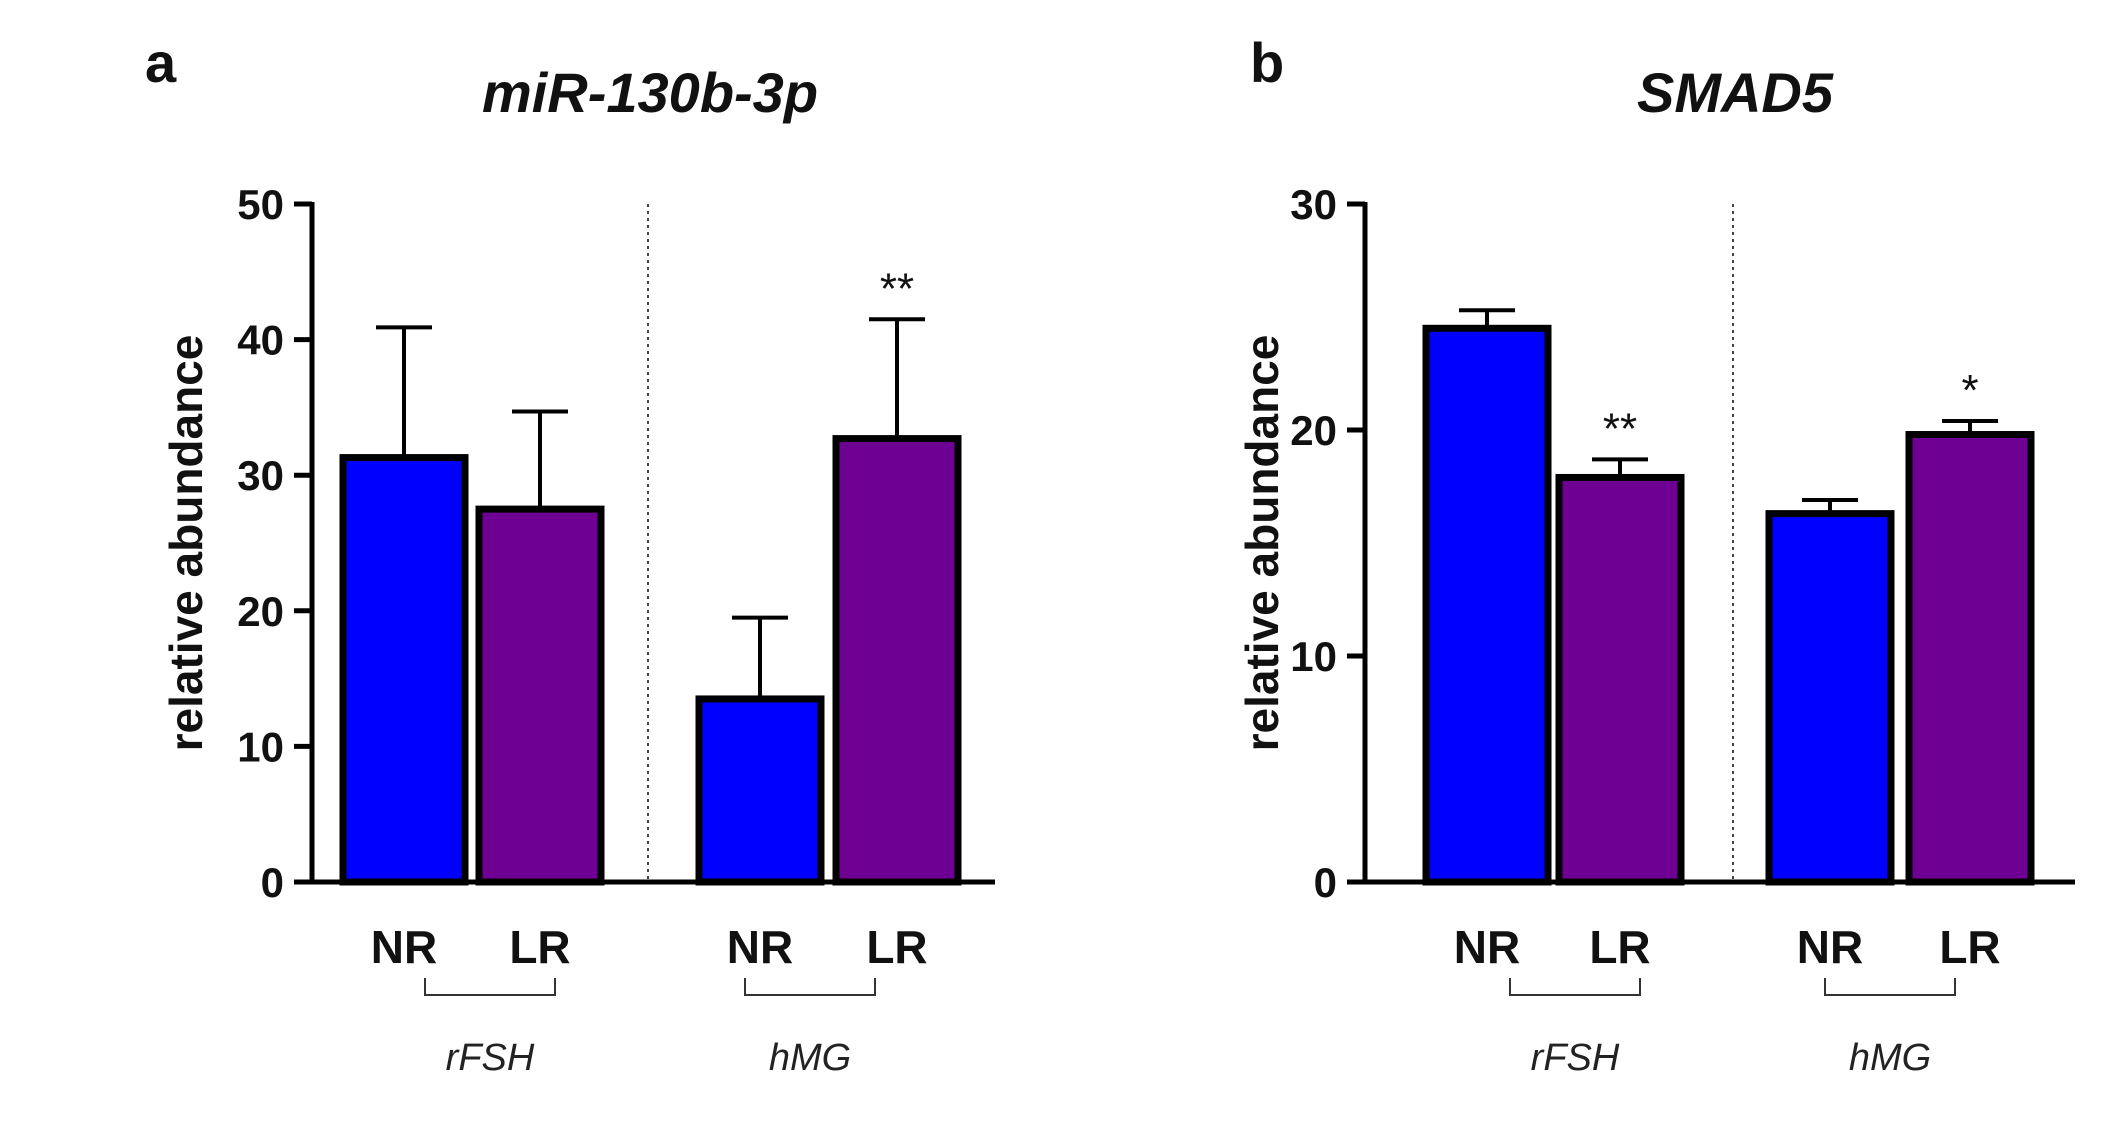 The image size is (2124, 1121). What do you see at coordinates (1735, 92) in the screenshot?
I see `chart-title: SMAD5` at bounding box center [1735, 92].